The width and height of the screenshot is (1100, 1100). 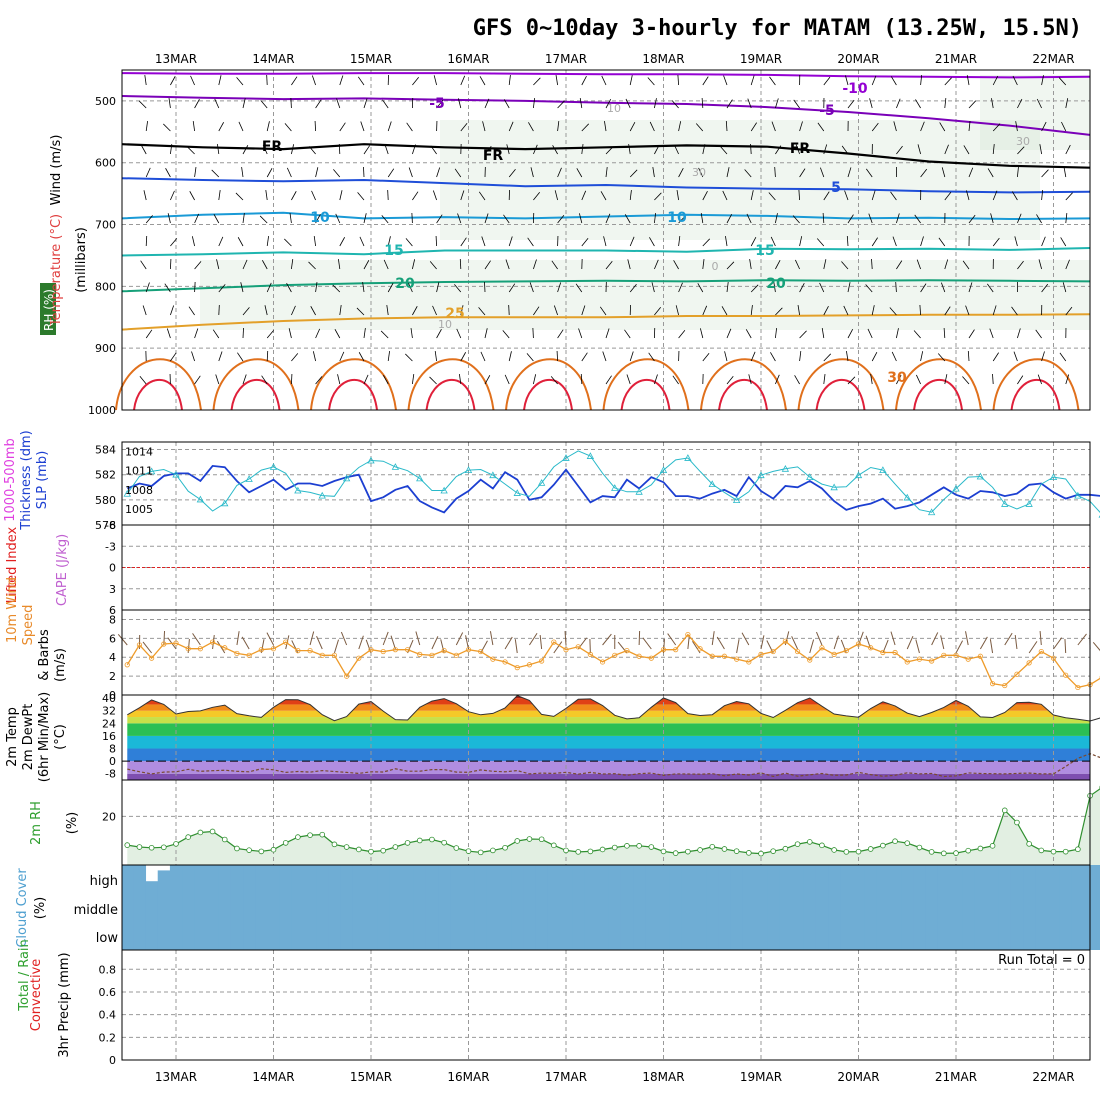 I want to click on wind-tick-label: 4, so click(x=112, y=657).